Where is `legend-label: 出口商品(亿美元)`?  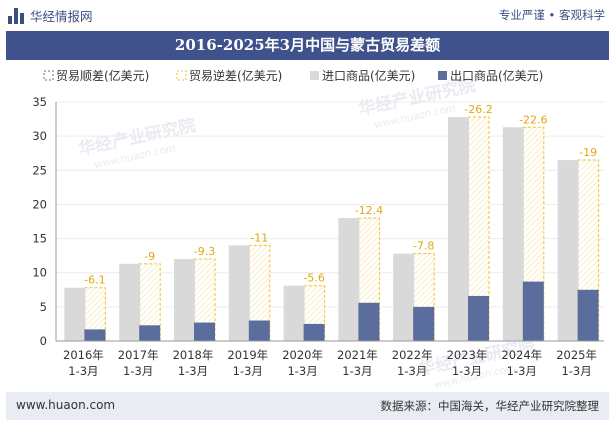 legend-label: 出口商品(亿美元) is located at coordinates (496, 75).